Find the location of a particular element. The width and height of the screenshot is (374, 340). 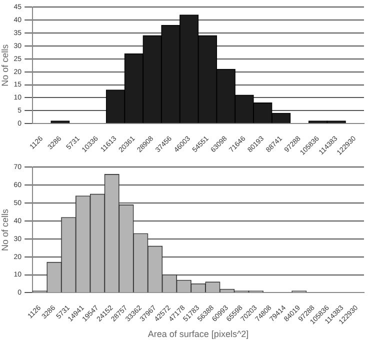

x-axis-title: Area of surface [pixels^2] is located at coordinates (198, 334).